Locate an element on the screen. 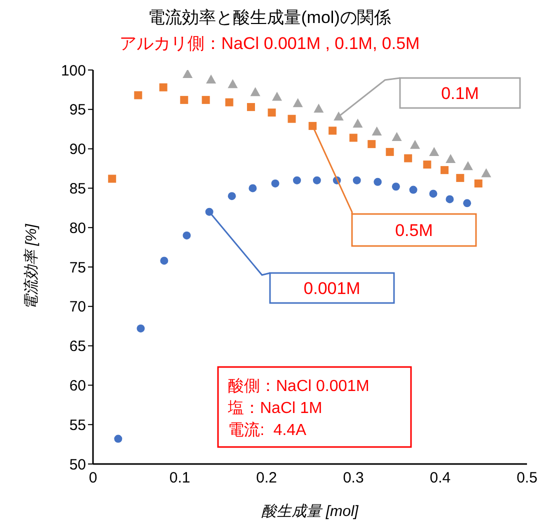 The image size is (539, 523). callout: 0.1M is located at coordinates (429, 97).